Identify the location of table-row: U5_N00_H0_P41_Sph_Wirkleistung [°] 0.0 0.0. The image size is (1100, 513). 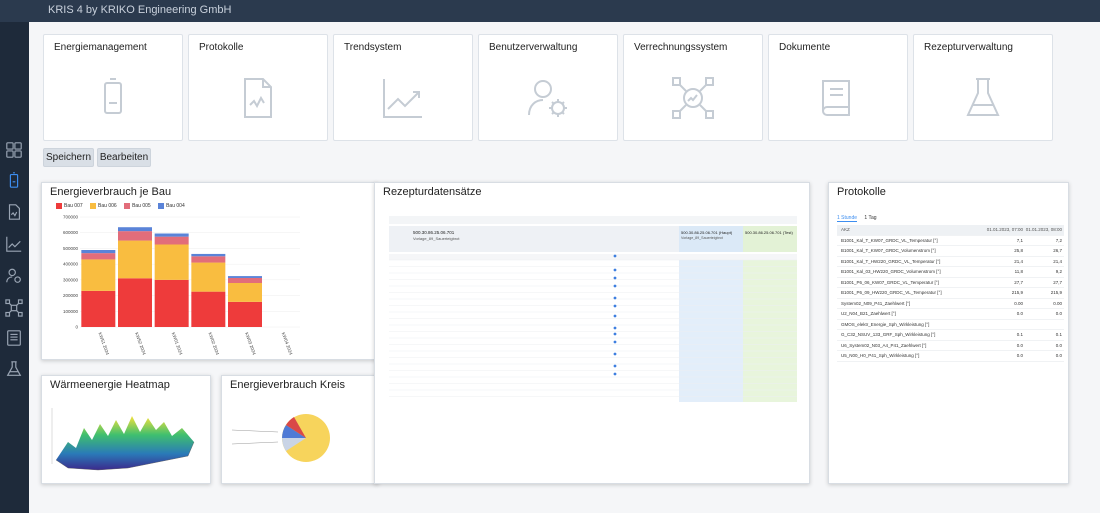
(950, 356).